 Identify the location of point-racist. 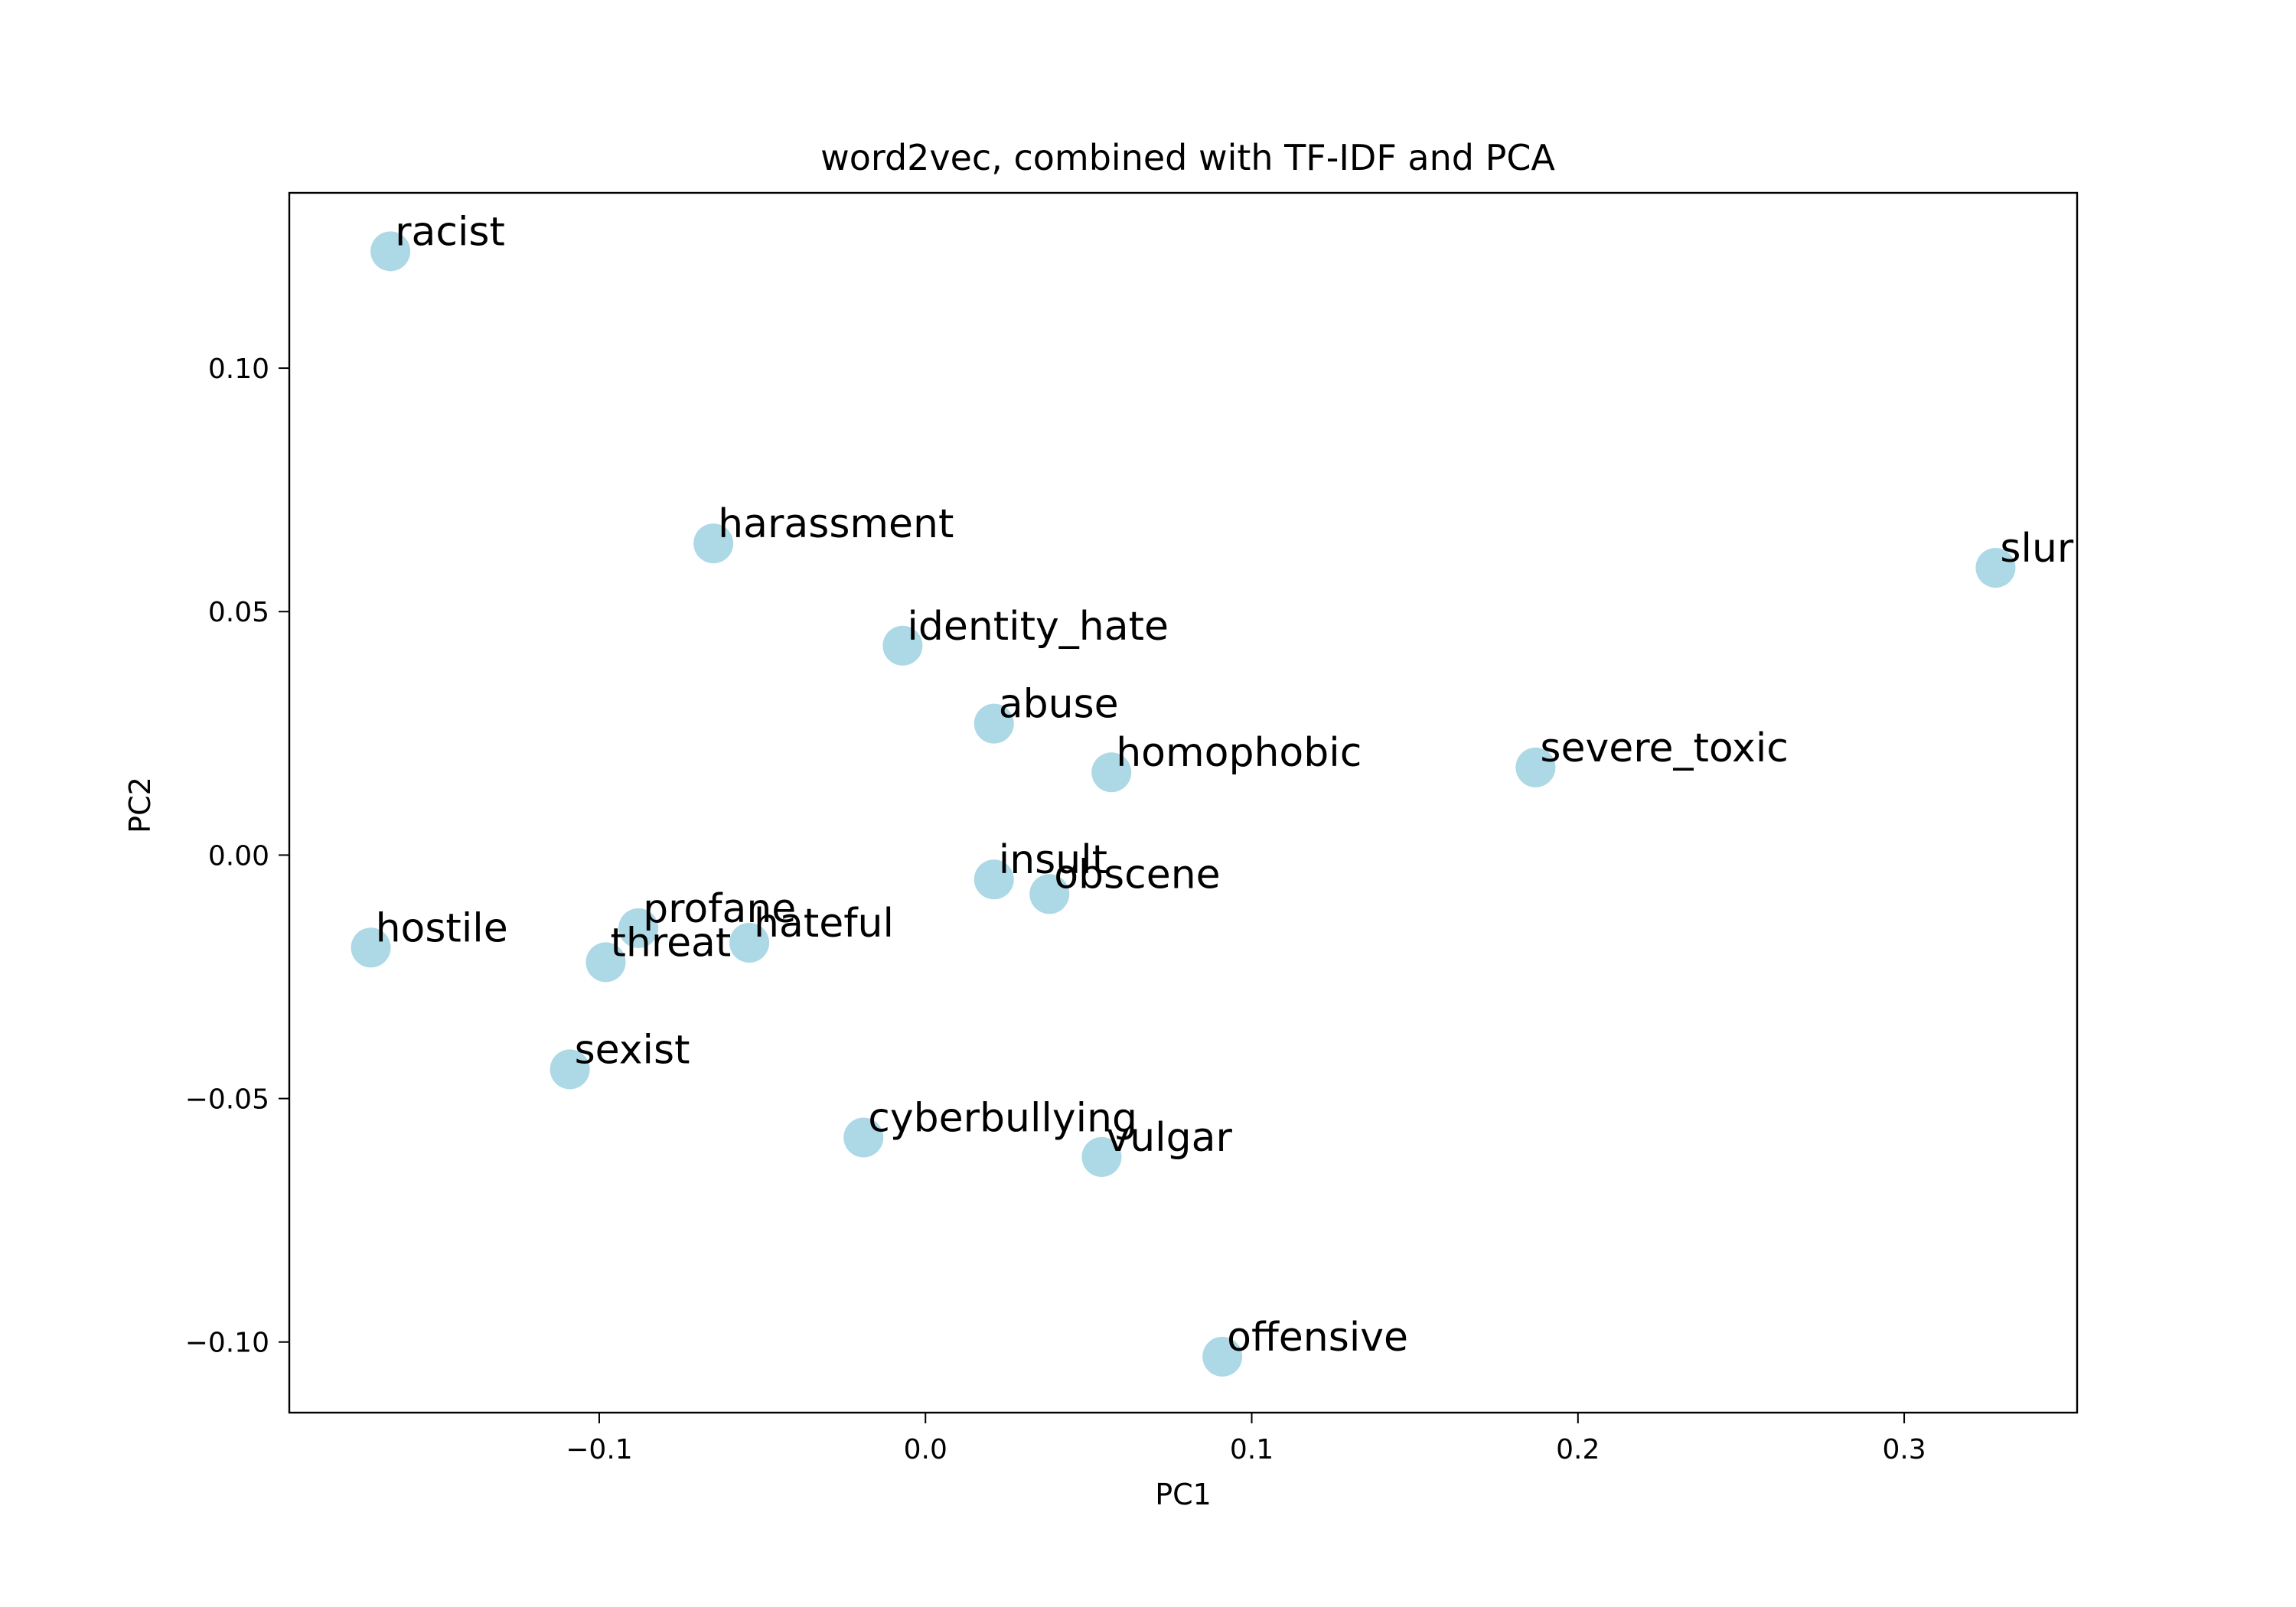
(390, 251).